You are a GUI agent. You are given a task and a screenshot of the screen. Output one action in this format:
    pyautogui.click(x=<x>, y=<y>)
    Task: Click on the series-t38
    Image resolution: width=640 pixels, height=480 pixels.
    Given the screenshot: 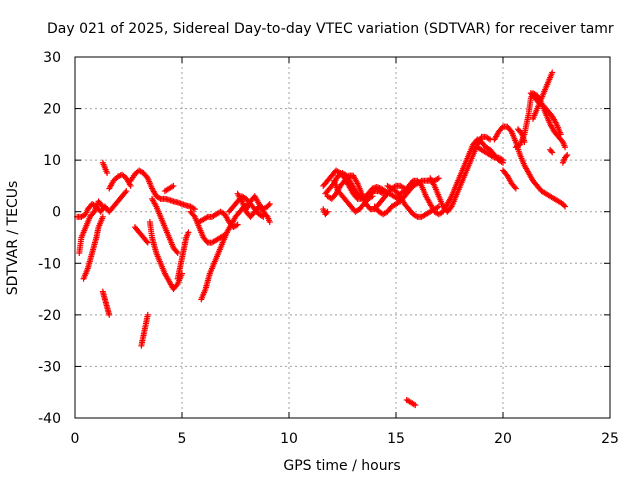 What is the action you would take?
    pyautogui.click(x=551, y=151)
    